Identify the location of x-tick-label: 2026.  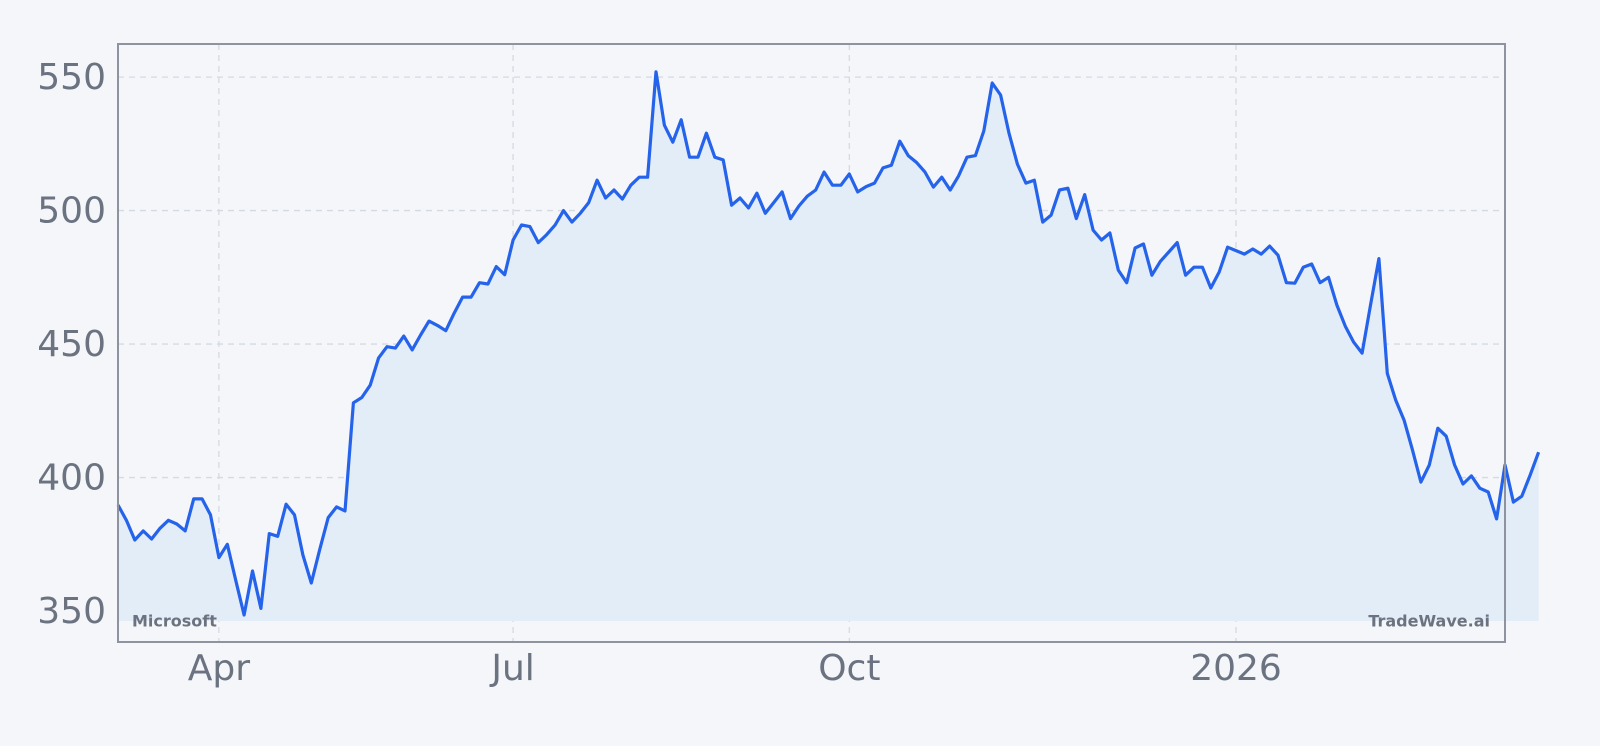
(1236, 668).